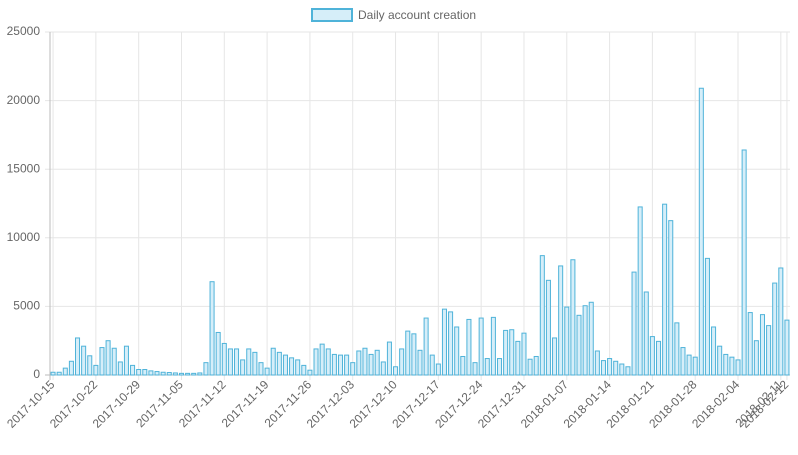  What do you see at coordinates (24, 100) in the screenshot?
I see `y-tick-label: 20000` at bounding box center [24, 100].